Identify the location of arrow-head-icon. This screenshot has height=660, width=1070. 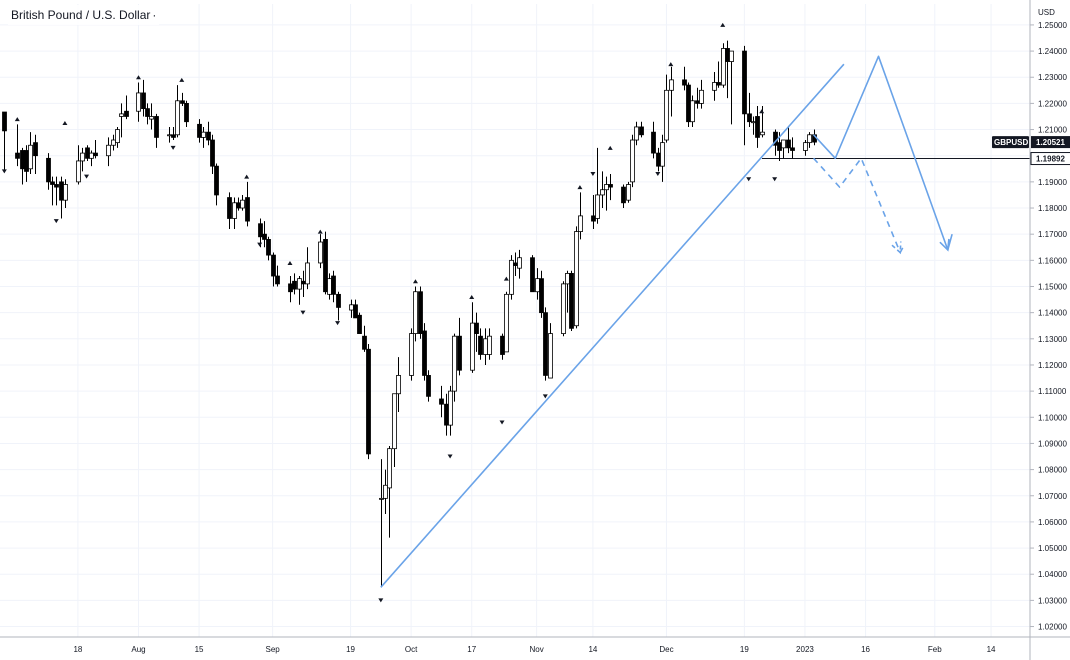
(896, 248).